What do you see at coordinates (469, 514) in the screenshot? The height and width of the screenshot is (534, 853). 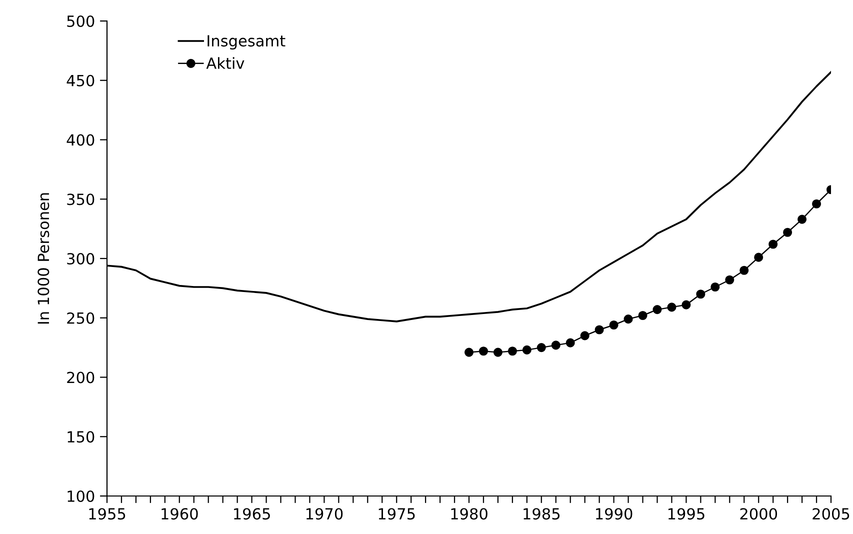 I see `x-tick-label: 1980` at bounding box center [469, 514].